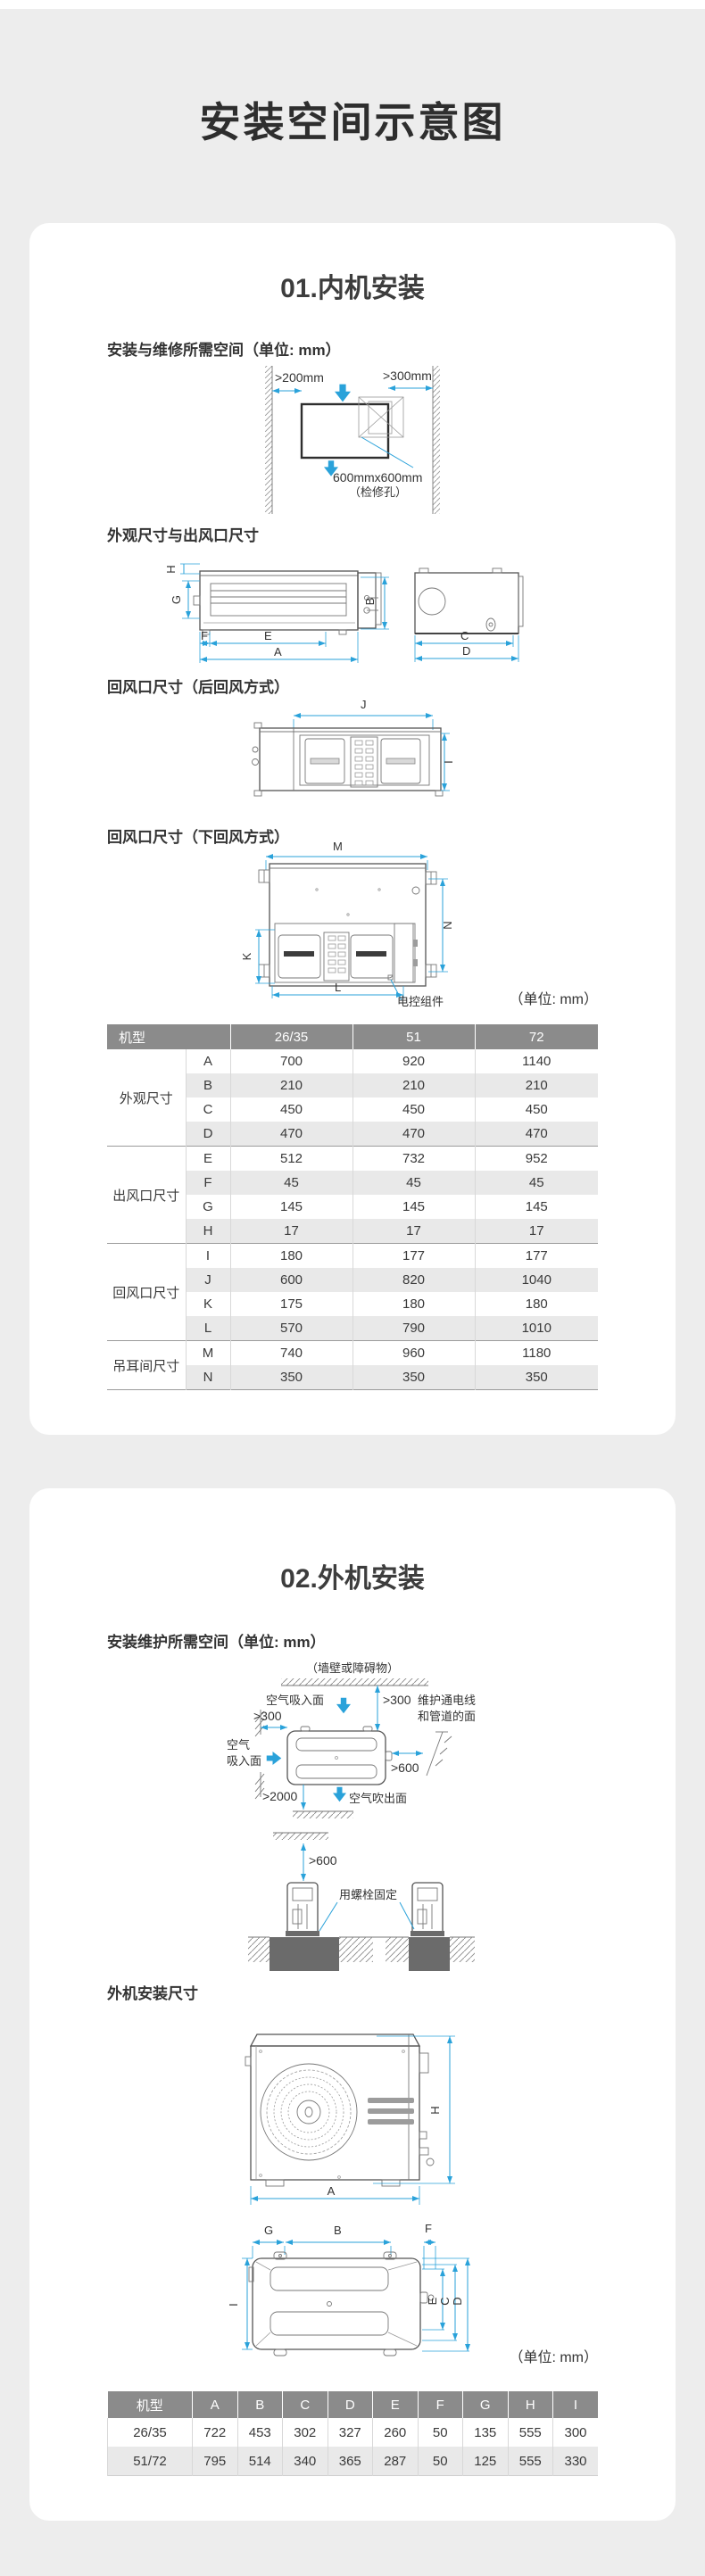 The width and height of the screenshot is (705, 2576). What do you see at coordinates (352, 122) in the screenshot?
I see `page-title: 安装空间示意图` at bounding box center [352, 122].